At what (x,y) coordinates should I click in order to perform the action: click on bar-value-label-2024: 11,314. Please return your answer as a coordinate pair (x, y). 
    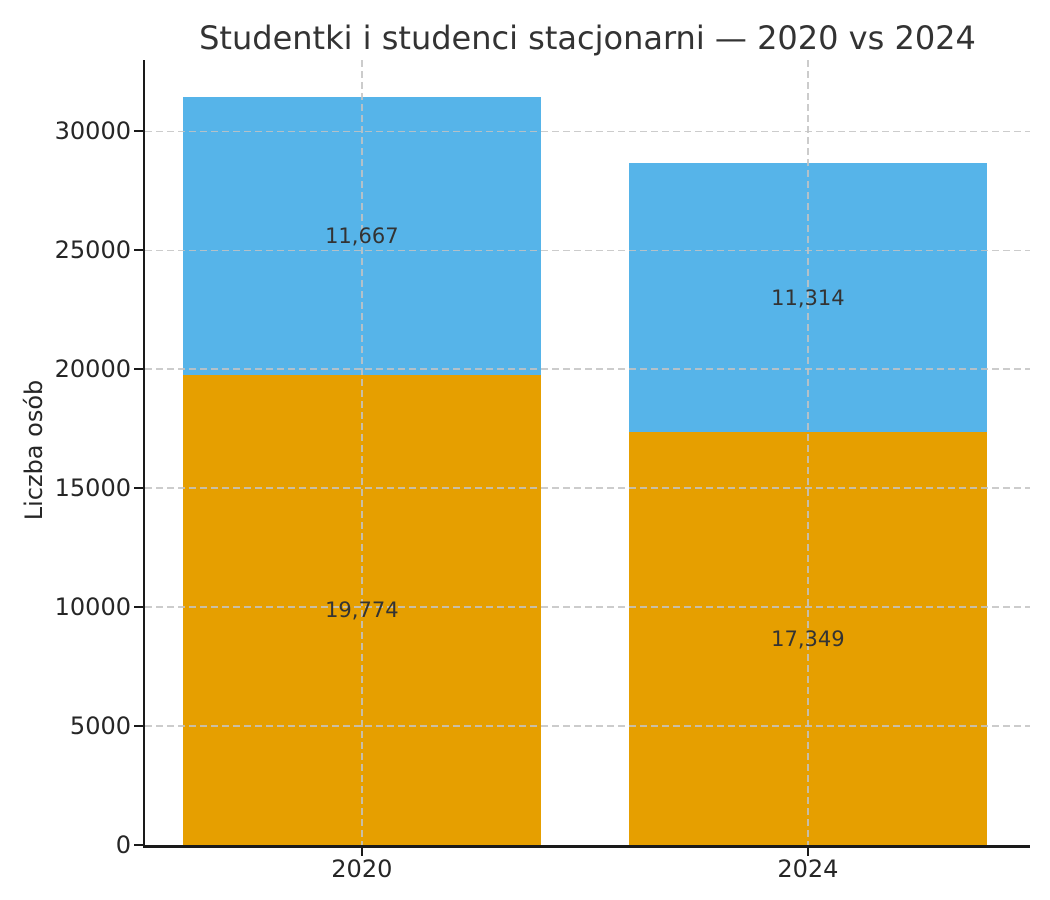
    Looking at the image, I should click on (808, 297).